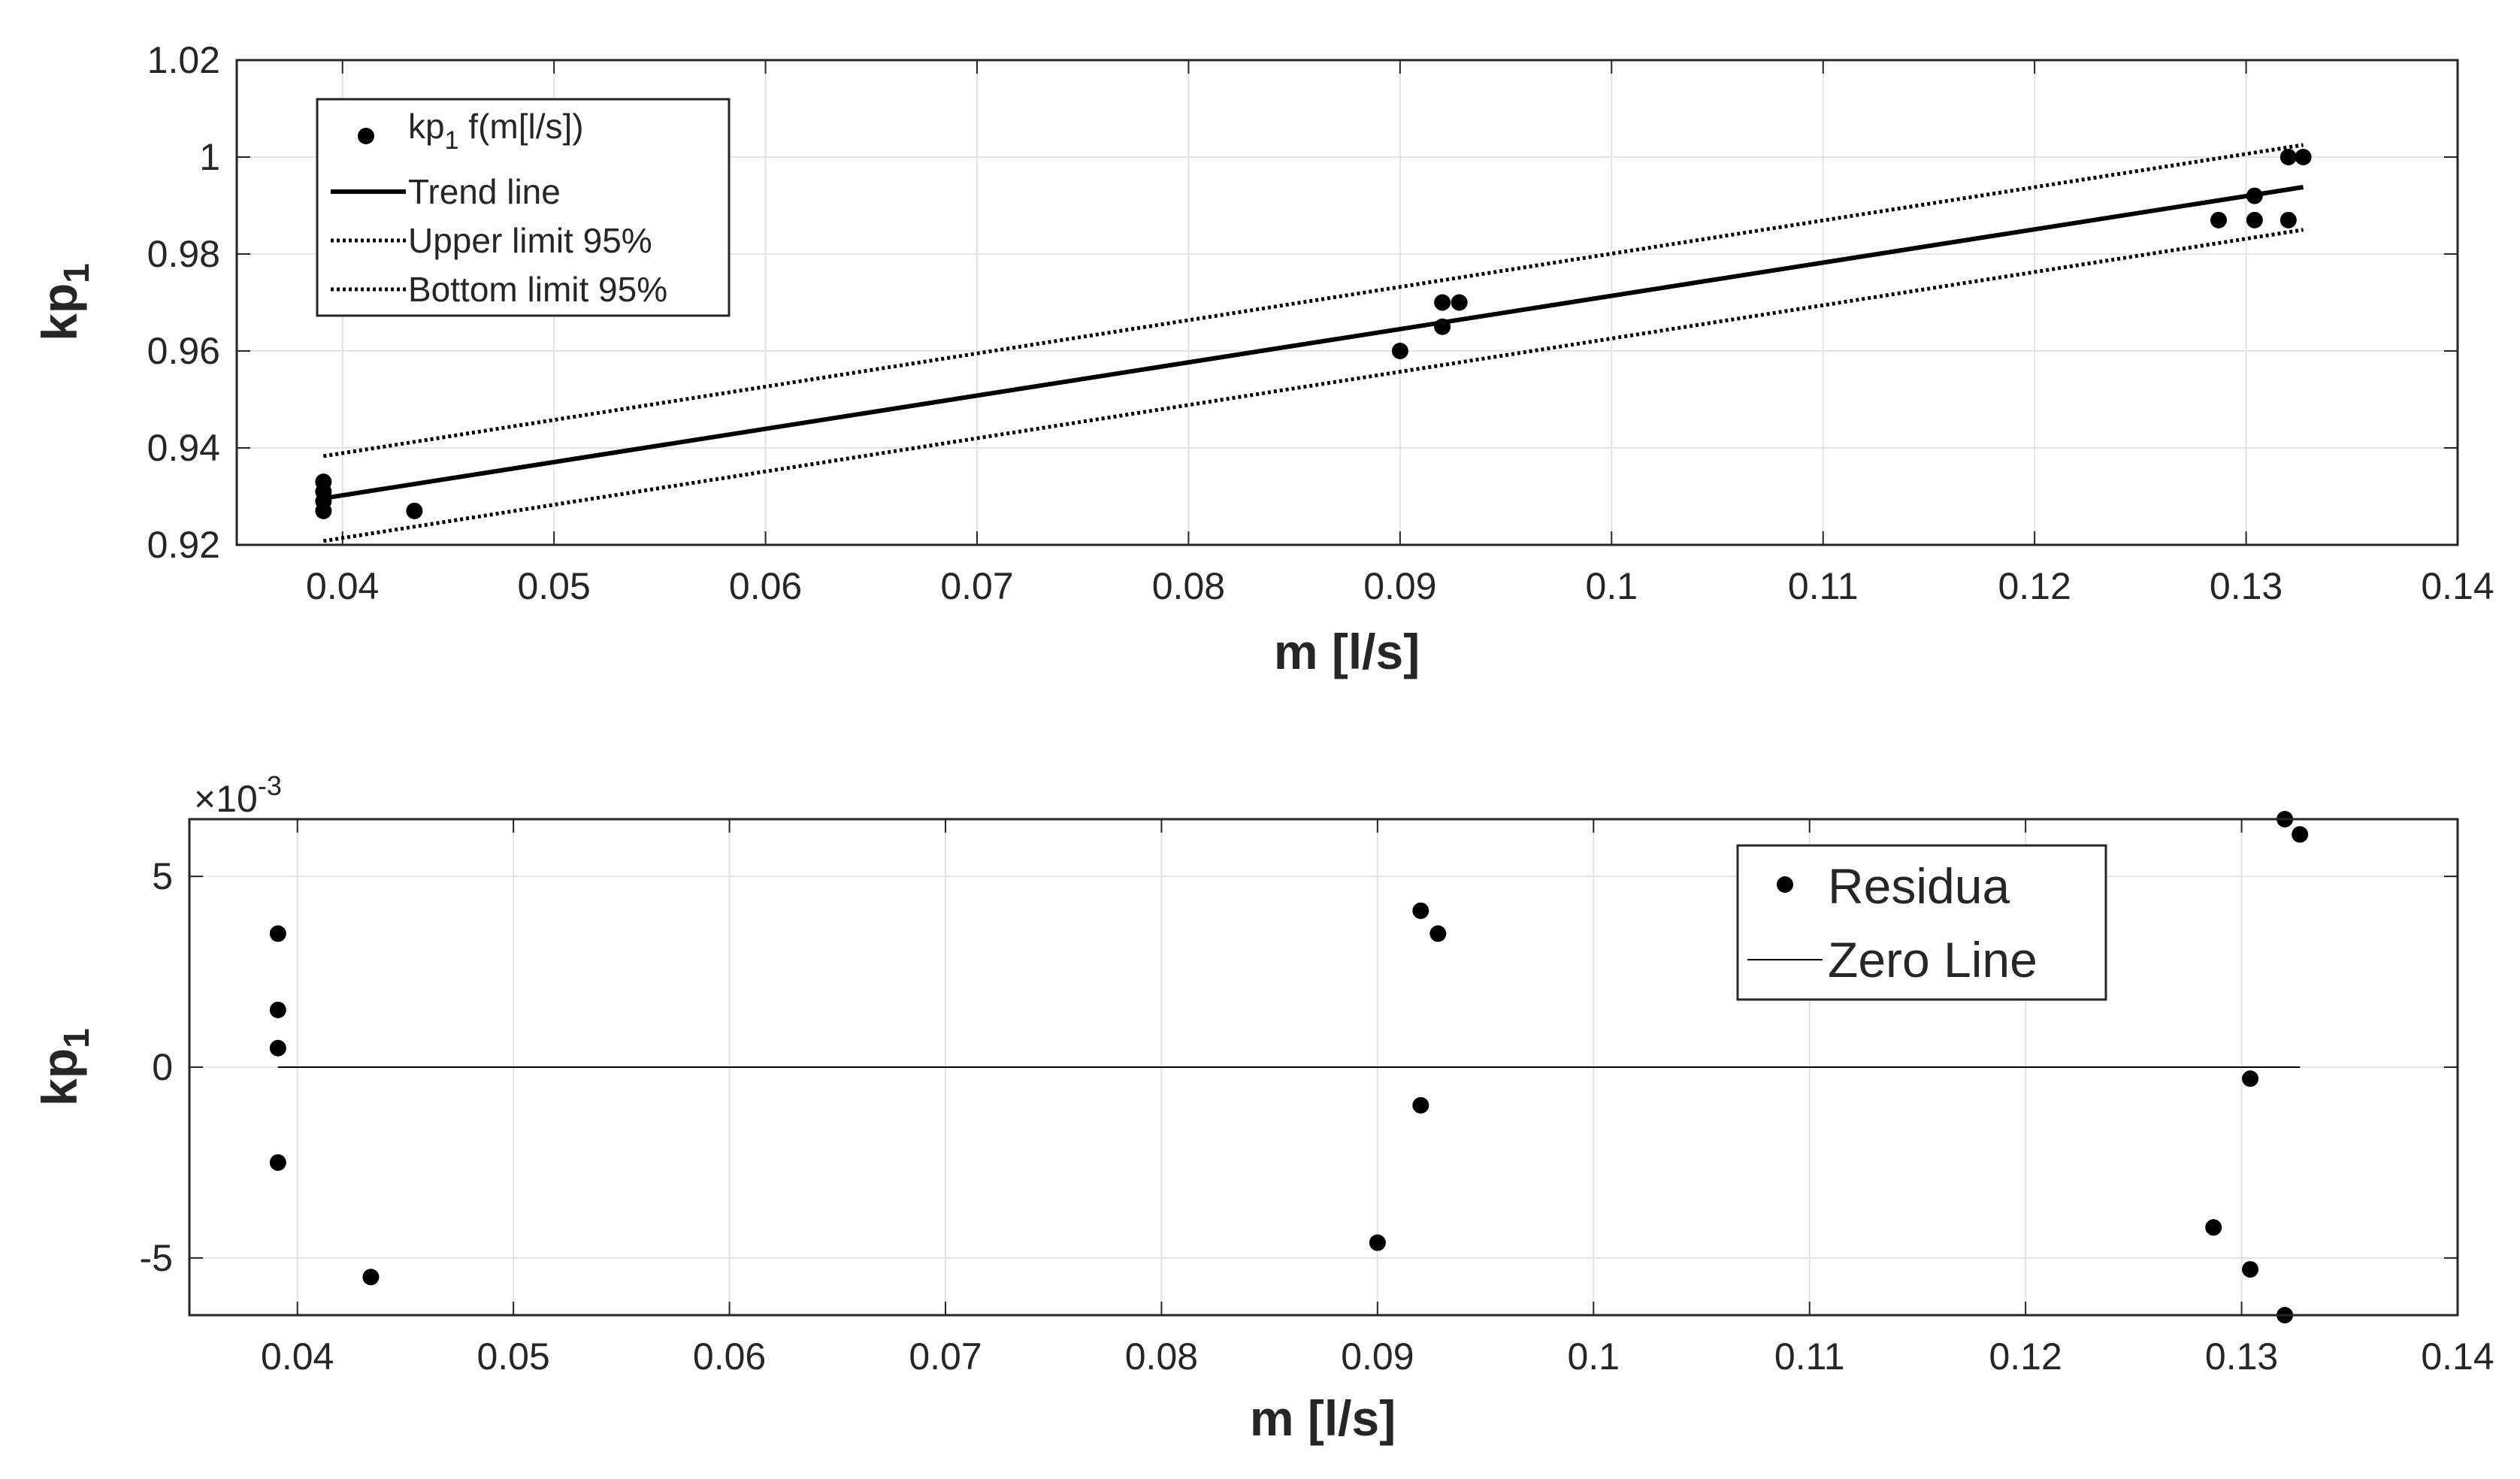 The width and height of the screenshot is (2520, 1479). I want to click on bottom-ytick-label: 5, so click(162, 876).